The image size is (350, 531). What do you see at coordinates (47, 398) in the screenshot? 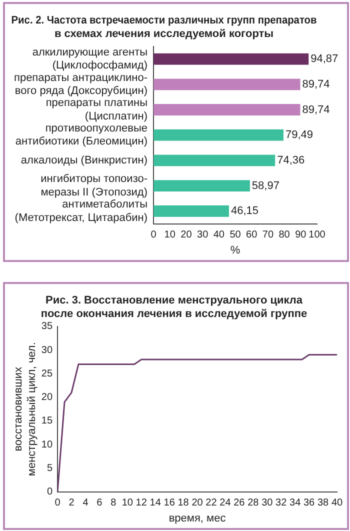
I see `y-tick-label: 20` at bounding box center [47, 398].